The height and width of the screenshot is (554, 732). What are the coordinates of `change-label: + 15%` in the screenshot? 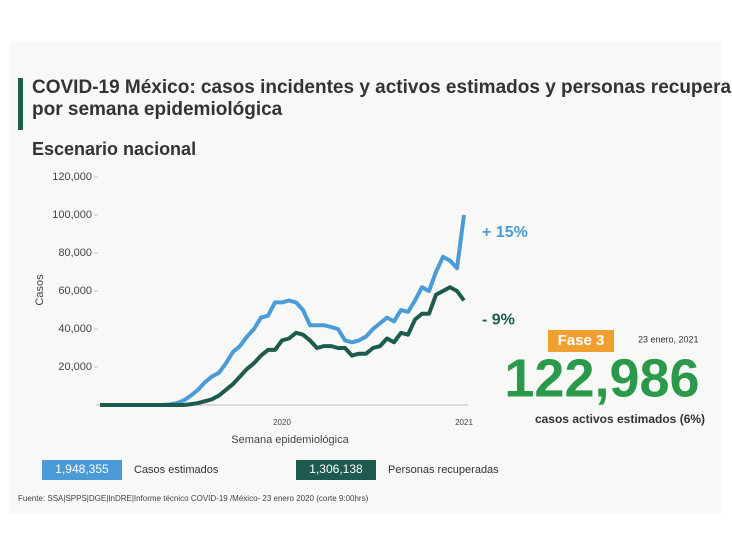 It's located at (505, 232).